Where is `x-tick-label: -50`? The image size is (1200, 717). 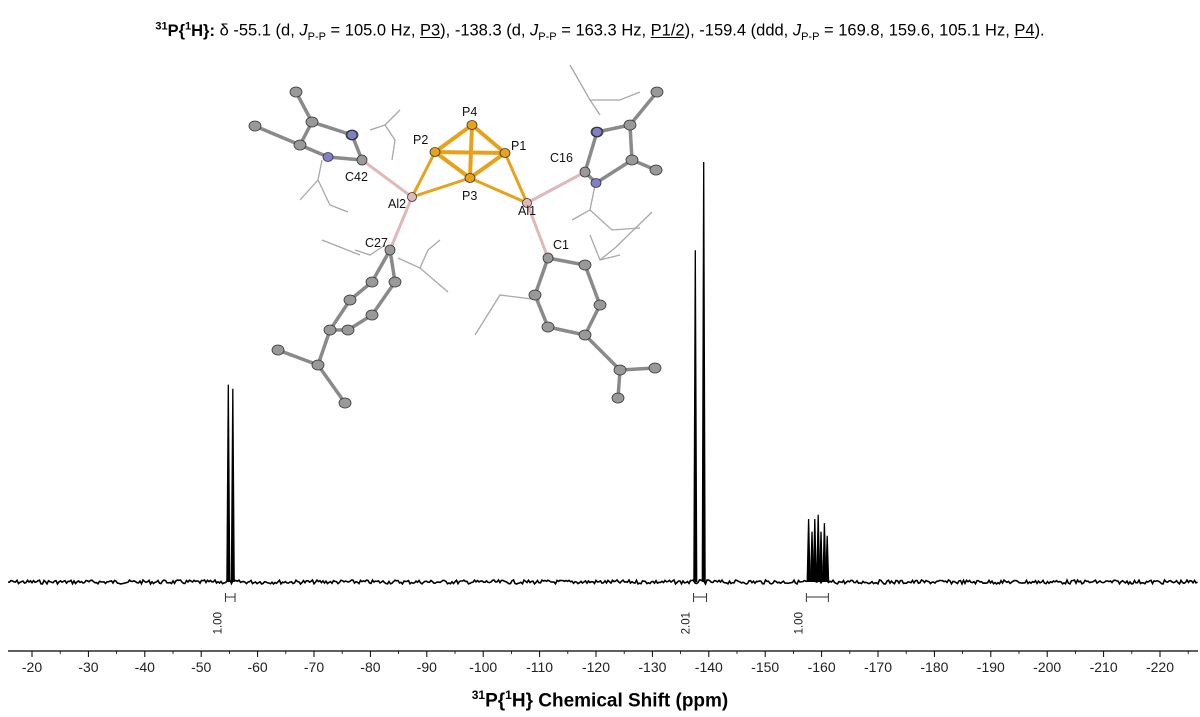 x-tick-label: -50 is located at coordinates (201, 667).